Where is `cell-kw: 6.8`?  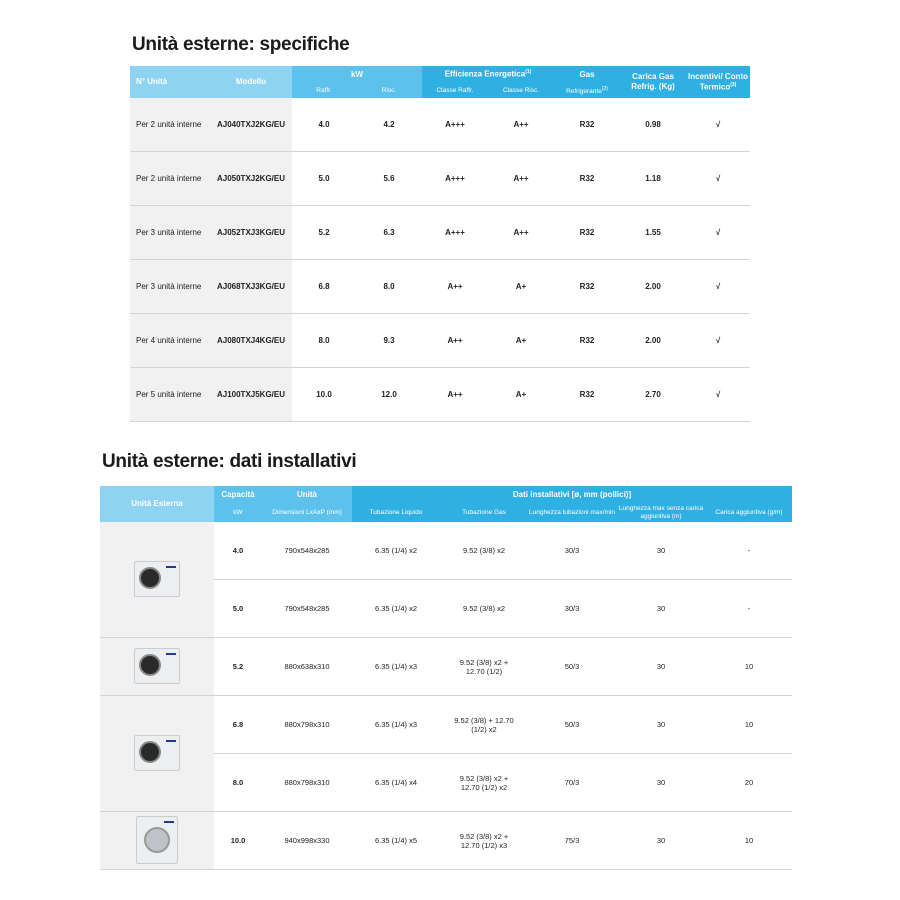 cell-kw: 6.8 is located at coordinates (238, 724).